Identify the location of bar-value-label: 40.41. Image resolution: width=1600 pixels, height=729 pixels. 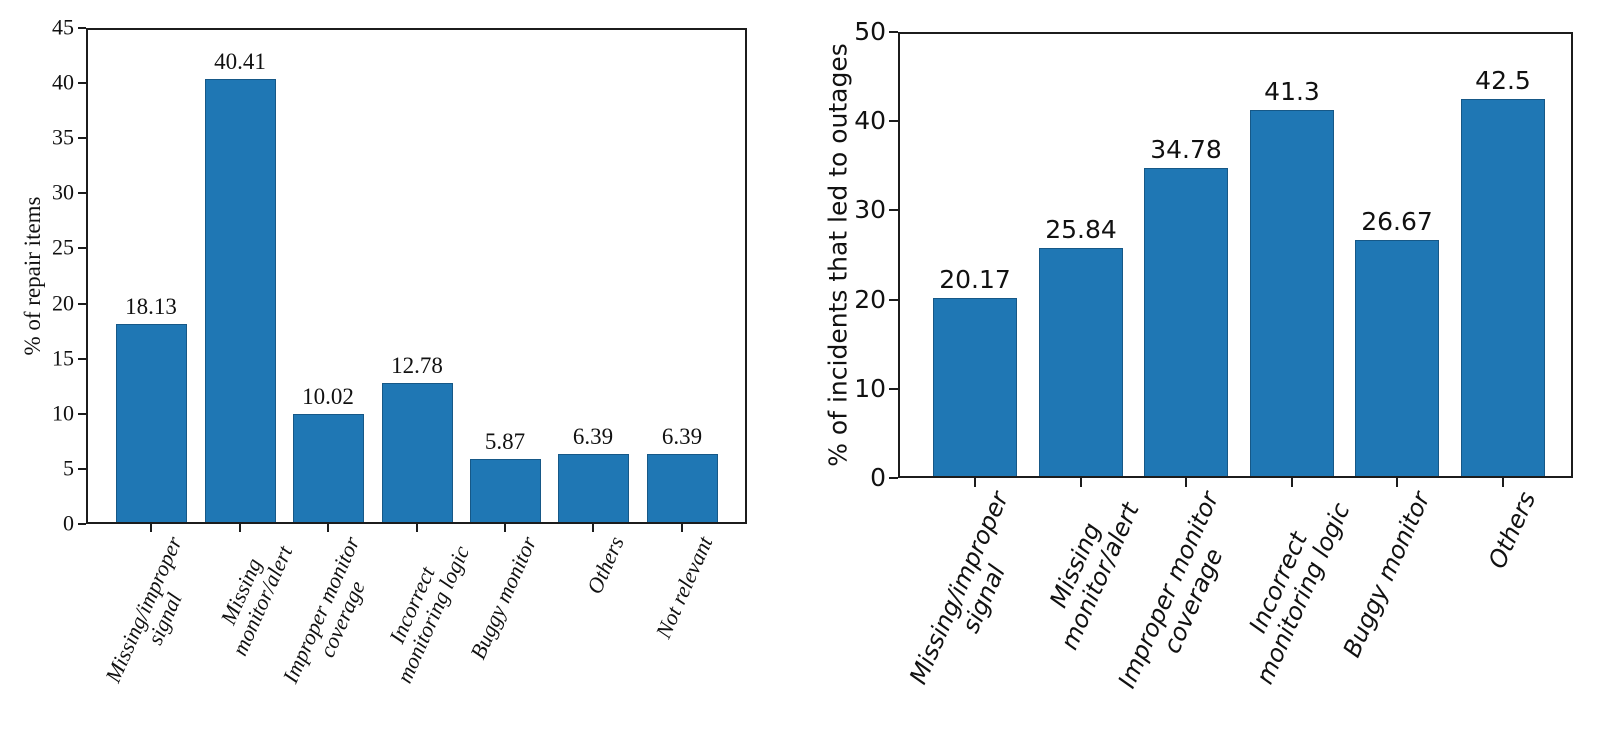
(240, 61).